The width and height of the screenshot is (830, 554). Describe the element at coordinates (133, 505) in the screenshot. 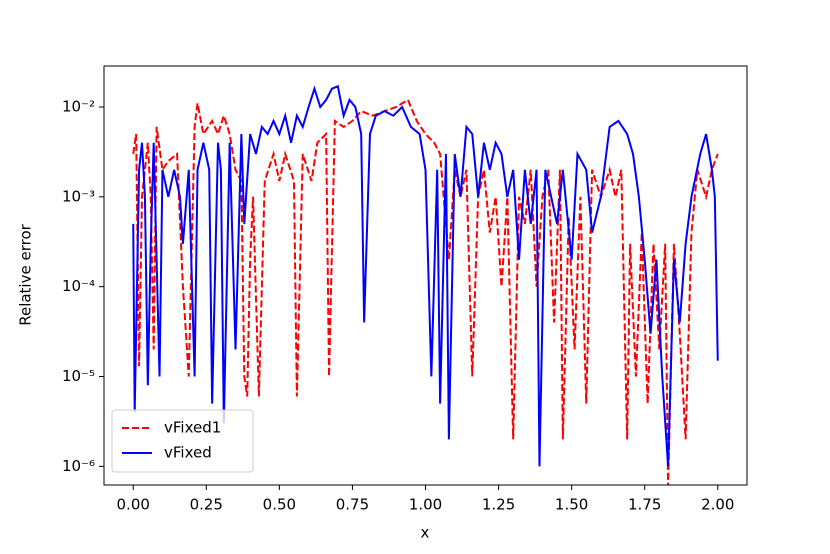

I see `x-tick-label: 0.00` at that location.